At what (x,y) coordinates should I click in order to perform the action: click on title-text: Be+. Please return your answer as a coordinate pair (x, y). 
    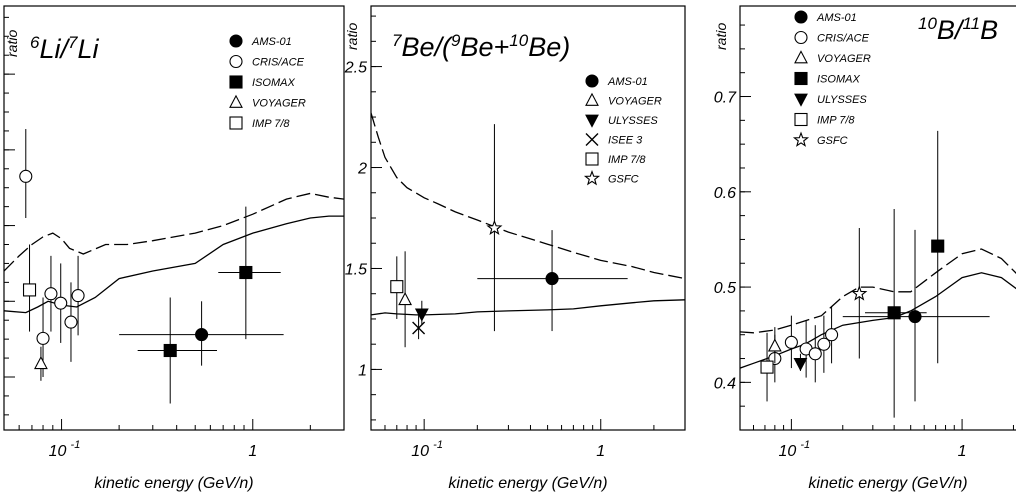
    Looking at the image, I should click on (484, 47).